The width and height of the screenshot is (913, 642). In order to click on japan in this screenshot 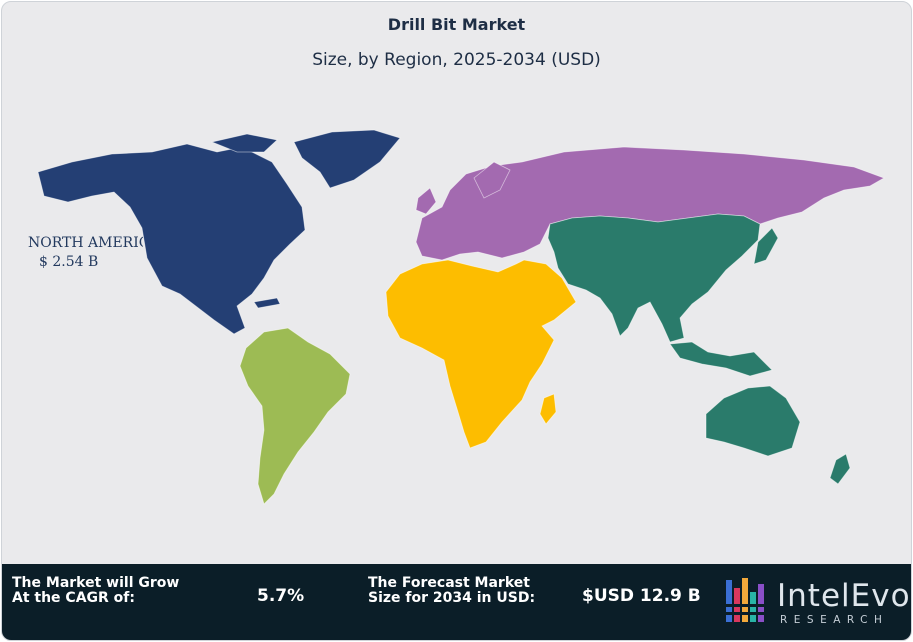, I will do `click(766, 246)`.